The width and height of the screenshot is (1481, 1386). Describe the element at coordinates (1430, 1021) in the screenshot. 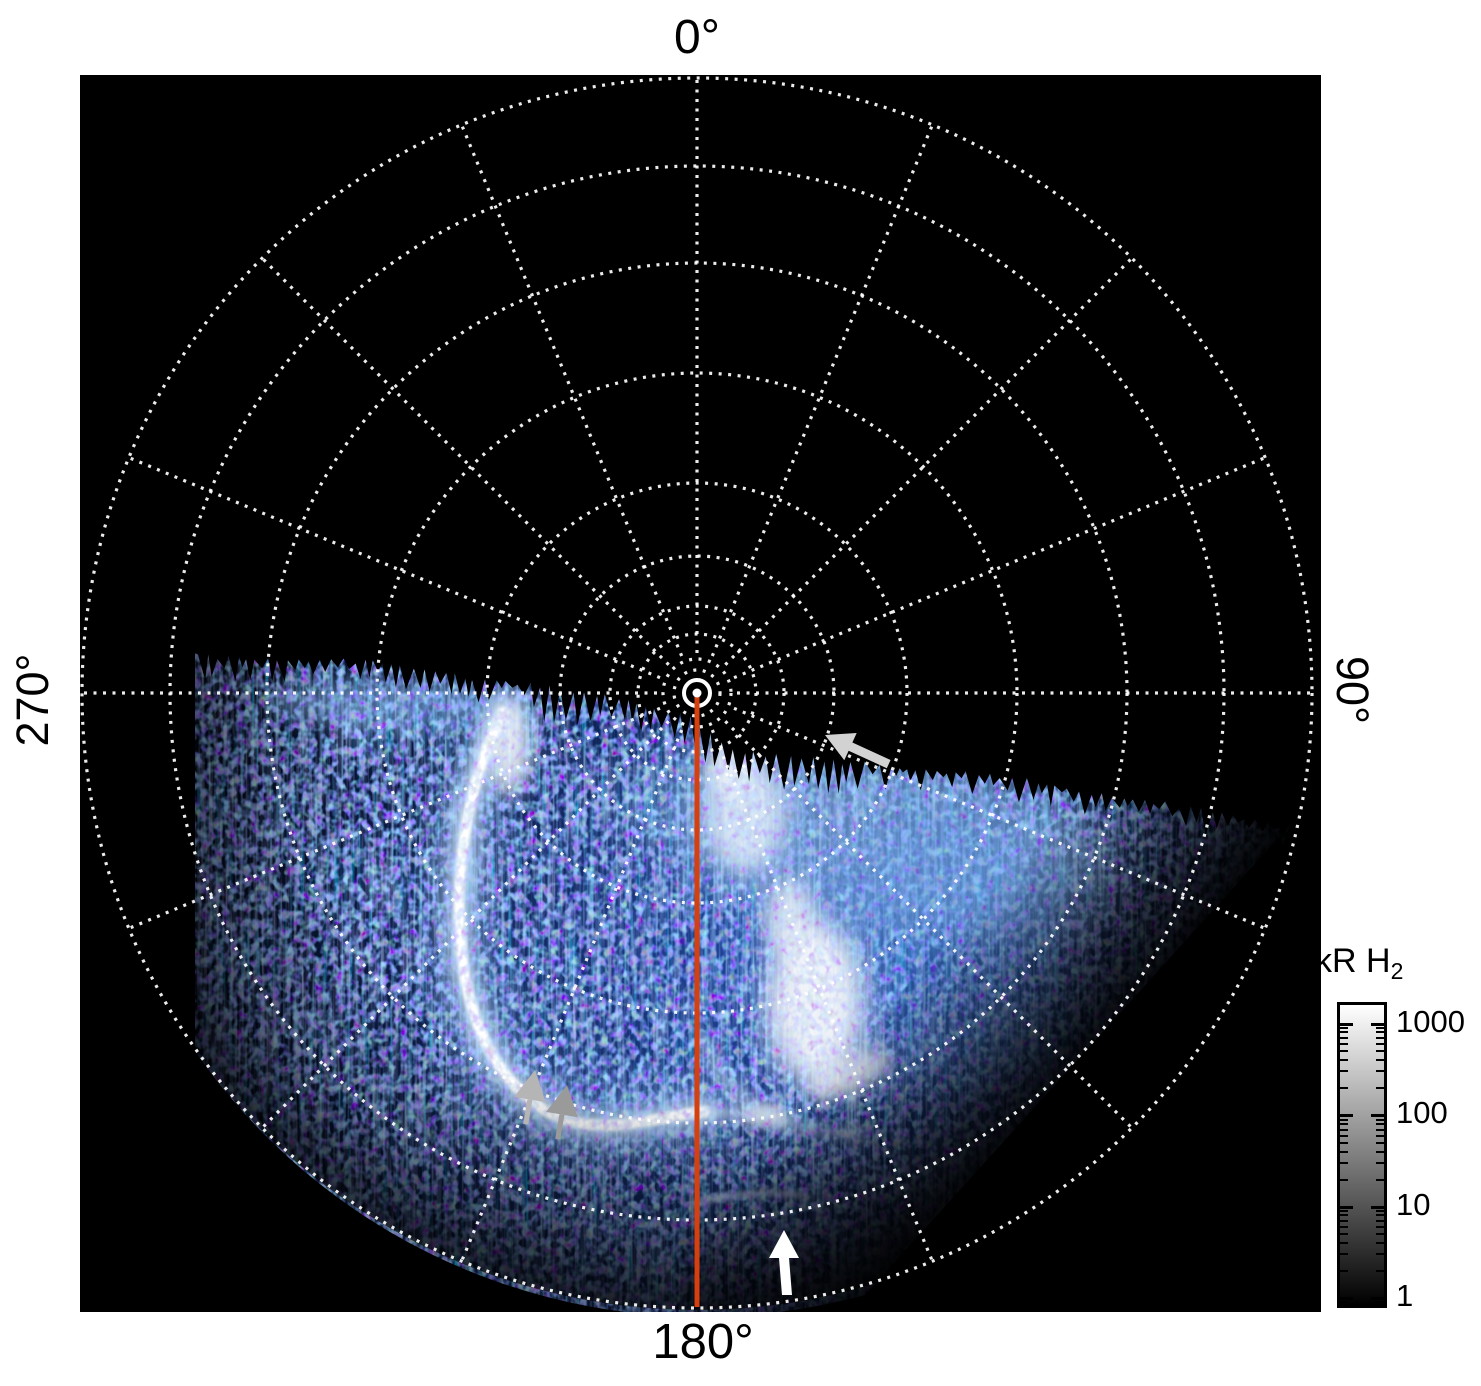

I see `colorbar-tick-1000: 1000` at that location.